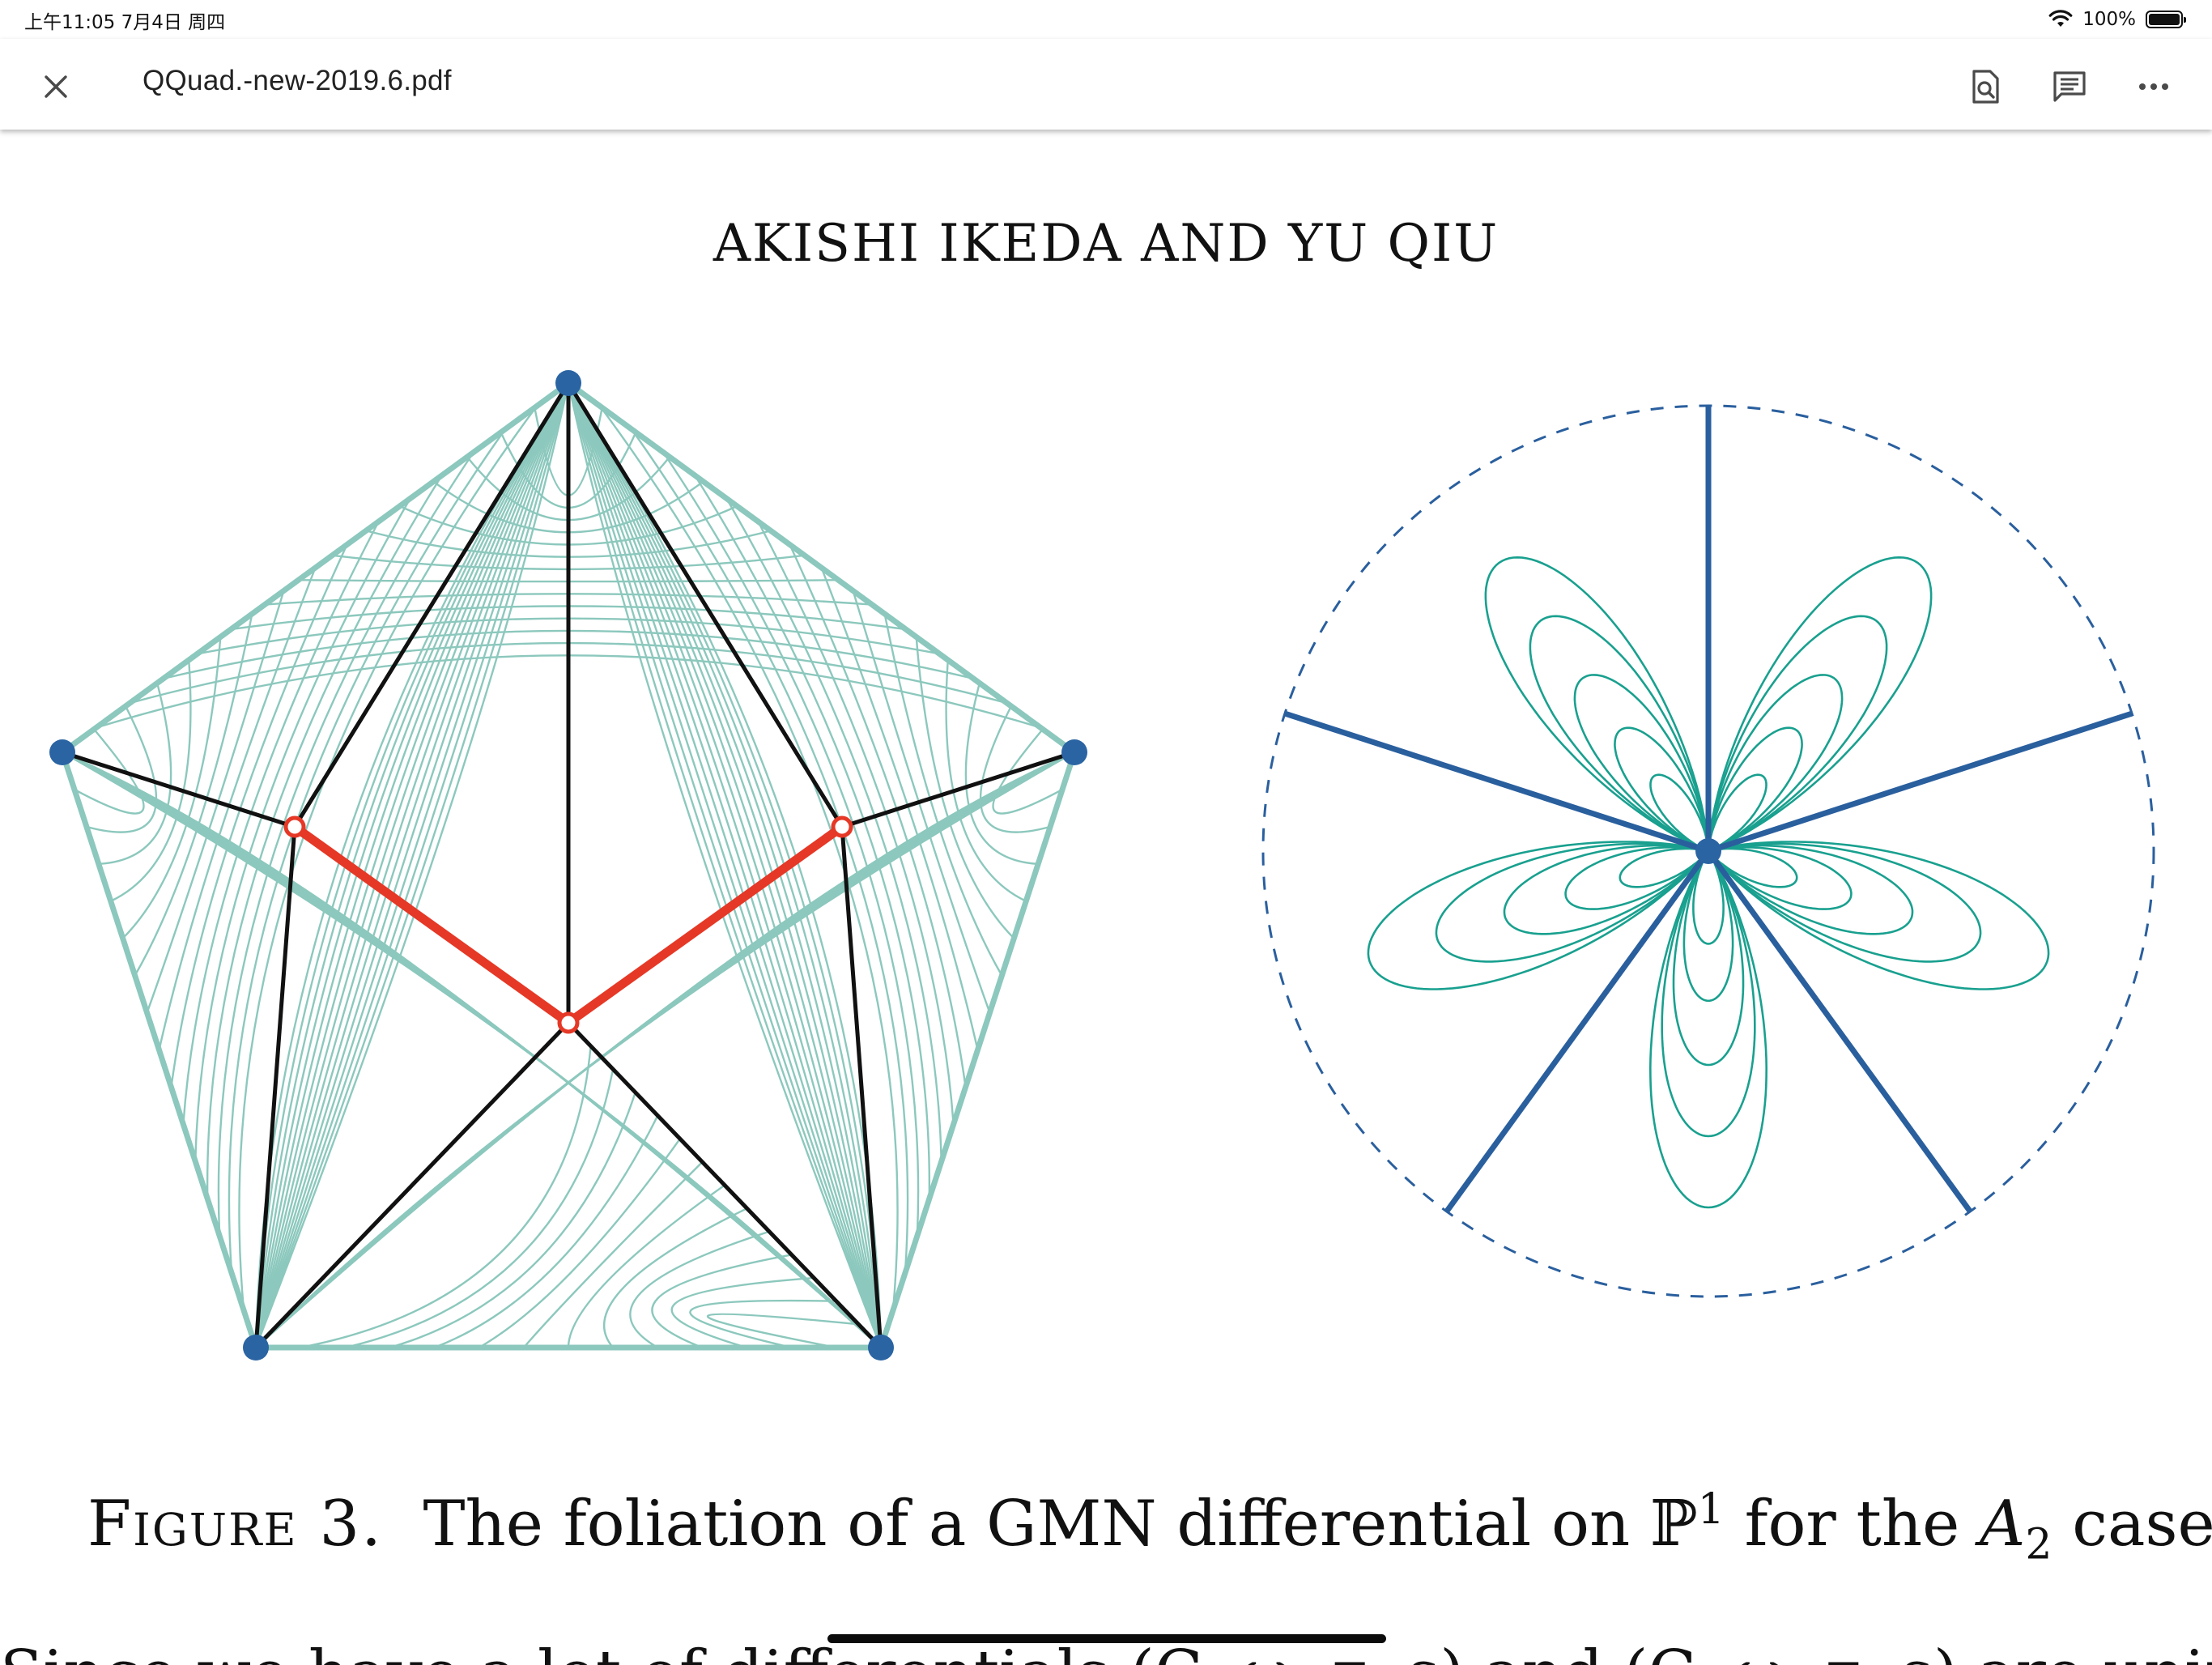 Image resolution: width=2212 pixels, height=1665 pixels. I want to click on document-search-icon, so click(1986, 87).